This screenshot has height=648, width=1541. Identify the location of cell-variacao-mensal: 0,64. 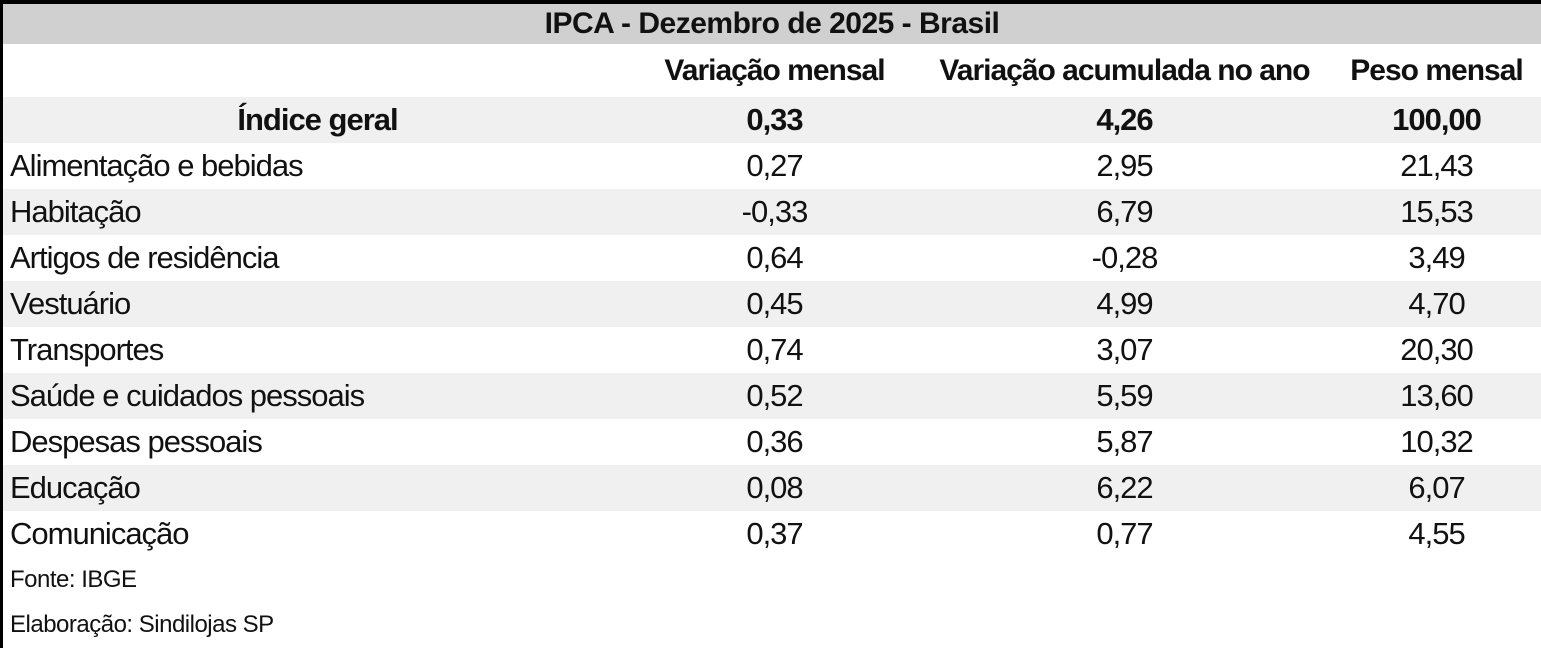
(774, 258).